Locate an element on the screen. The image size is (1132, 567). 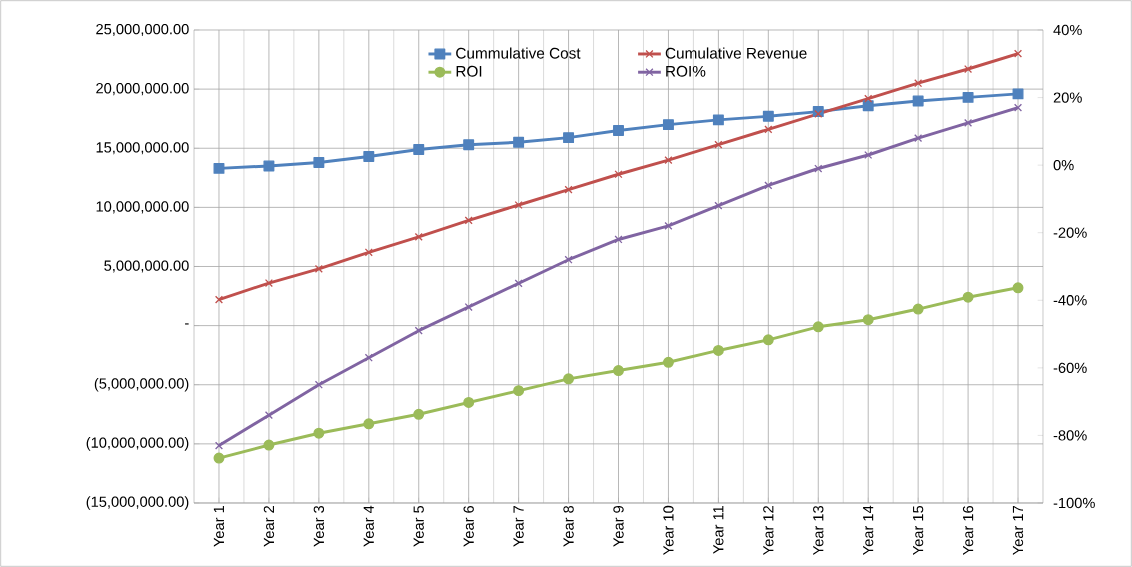
x-tick-label: Year 1 is located at coordinates (219, 526).